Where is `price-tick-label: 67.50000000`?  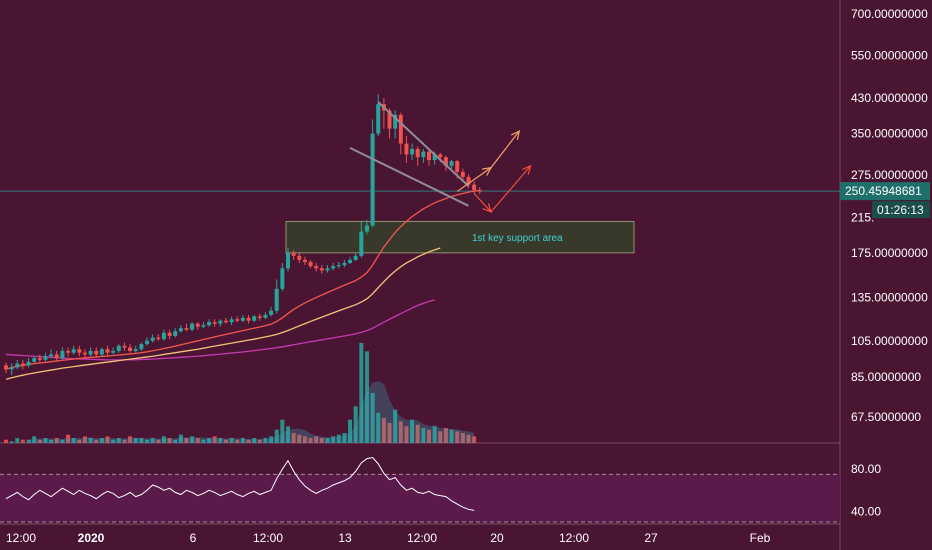
price-tick-label: 67.50000000 is located at coordinates (886, 417).